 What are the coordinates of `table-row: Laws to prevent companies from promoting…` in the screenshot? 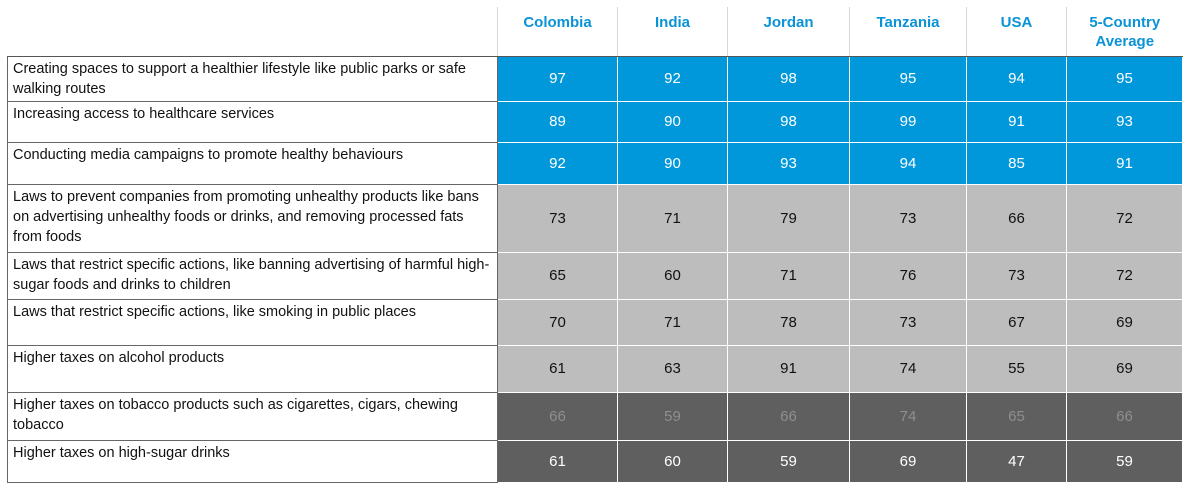 It's located at (595, 218).